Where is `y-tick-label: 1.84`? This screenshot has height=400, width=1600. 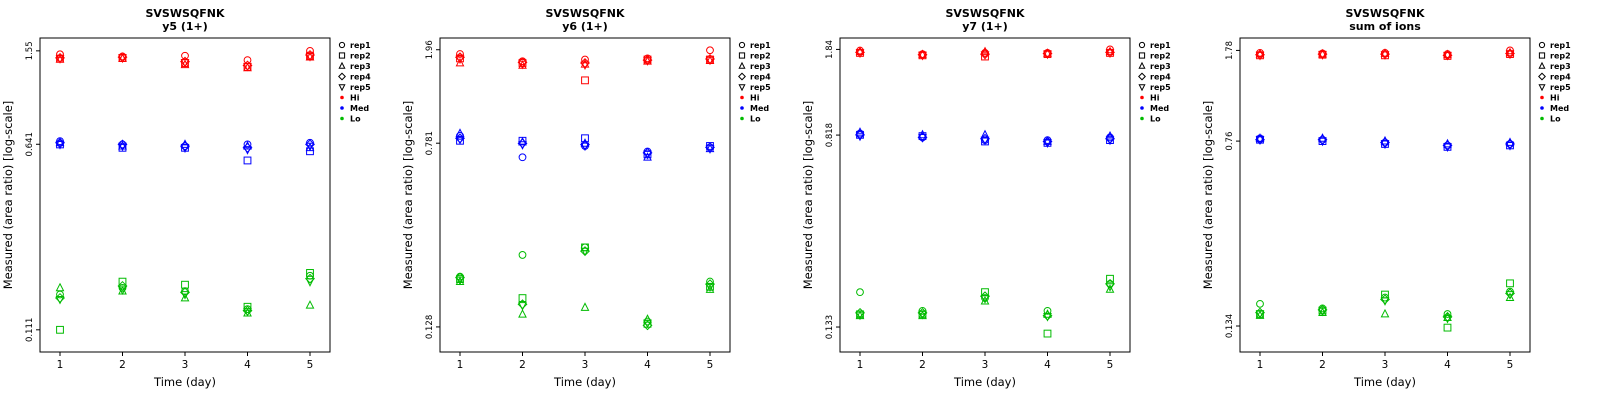
y-tick-label: 1.84 is located at coordinates (830, 49).